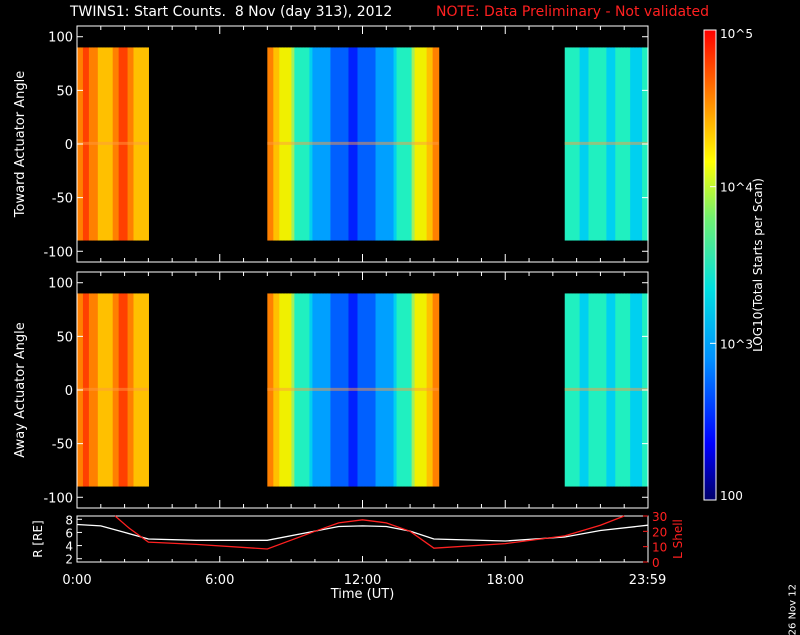 This screenshot has width=800, height=635. What do you see at coordinates (656, 563) in the screenshot?
I see `y-tick-label-right: 0` at bounding box center [656, 563].